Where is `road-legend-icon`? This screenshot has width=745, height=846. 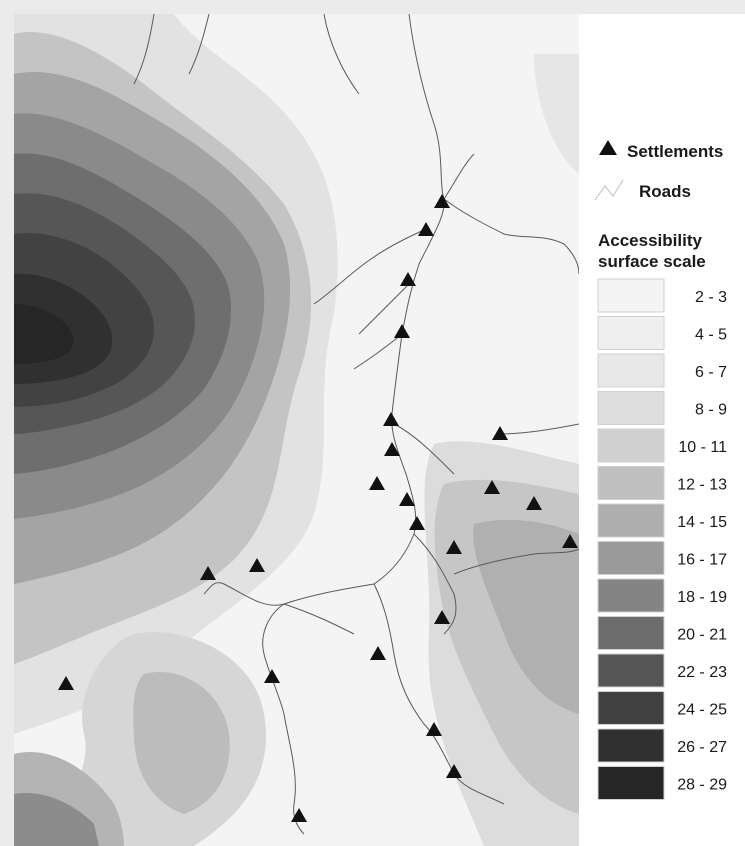 road-legend-icon is located at coordinates (609, 190).